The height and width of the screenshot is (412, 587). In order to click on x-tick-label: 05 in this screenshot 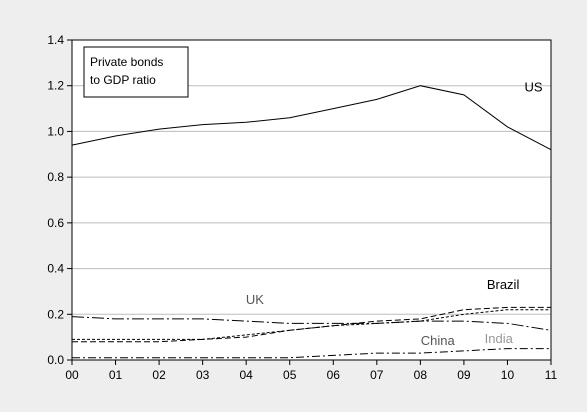, I will do `click(290, 375)`.